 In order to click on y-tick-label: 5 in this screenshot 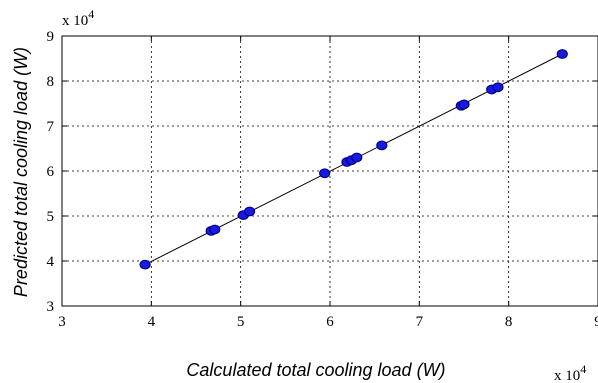, I will do `click(51, 217)`.